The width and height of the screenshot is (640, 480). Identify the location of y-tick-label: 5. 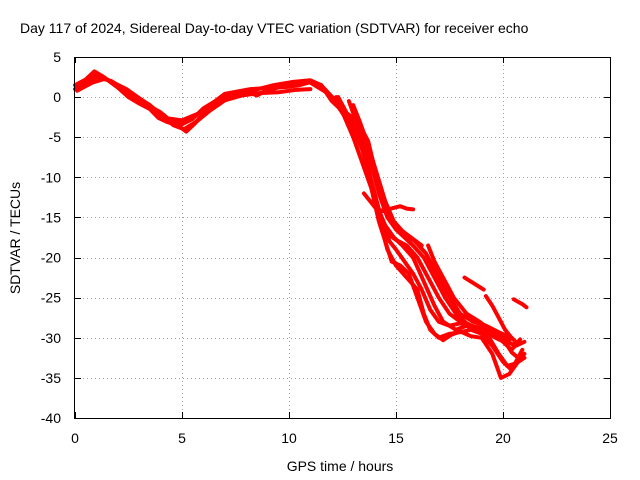
(57, 57).